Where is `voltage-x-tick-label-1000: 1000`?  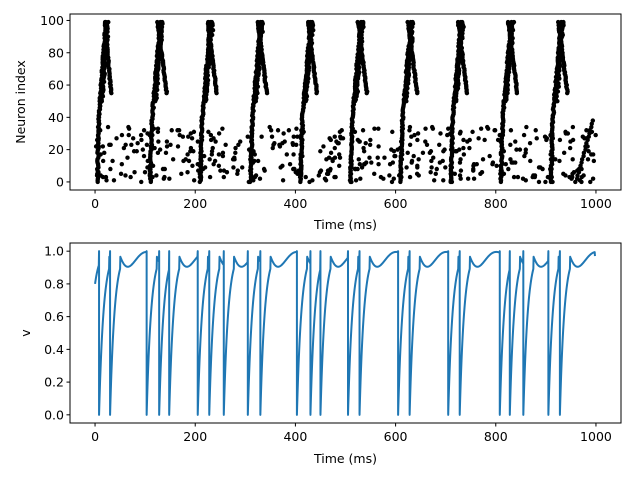
voltage-x-tick-label-1000: 1000 is located at coordinates (596, 436).